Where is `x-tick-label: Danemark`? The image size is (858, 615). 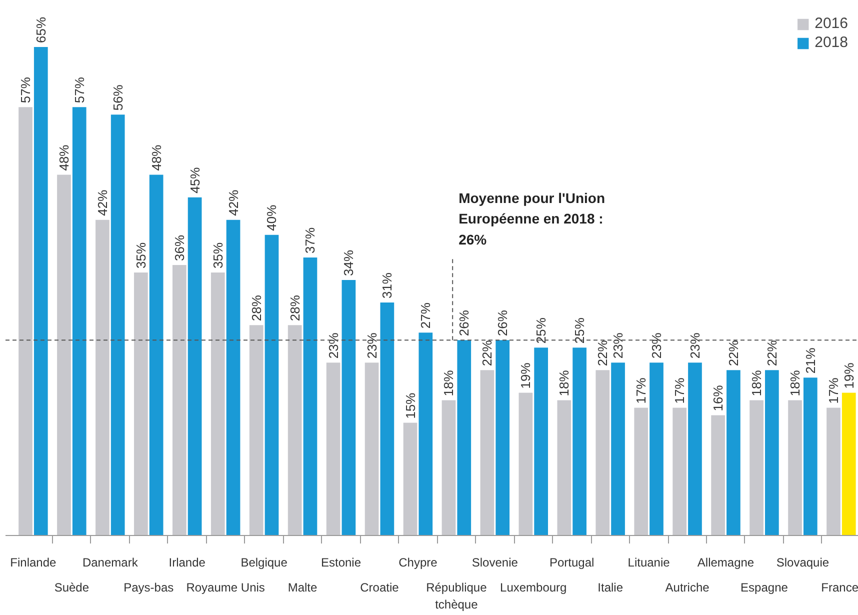 x-tick-label: Danemark is located at coordinates (110, 563).